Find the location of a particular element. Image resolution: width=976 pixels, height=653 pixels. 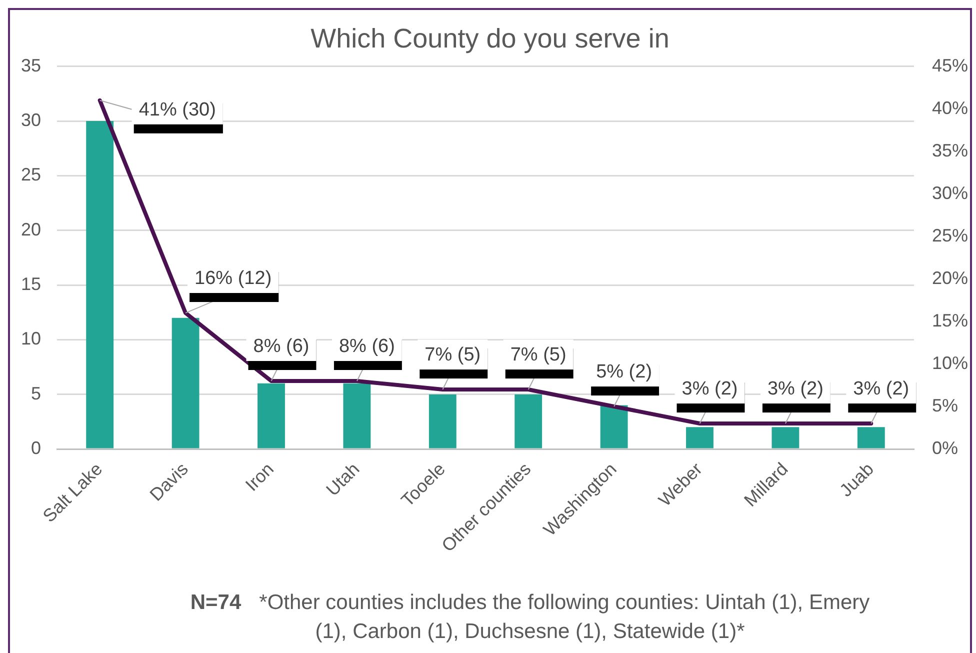

x-tick-label: Iron is located at coordinates (260, 476).